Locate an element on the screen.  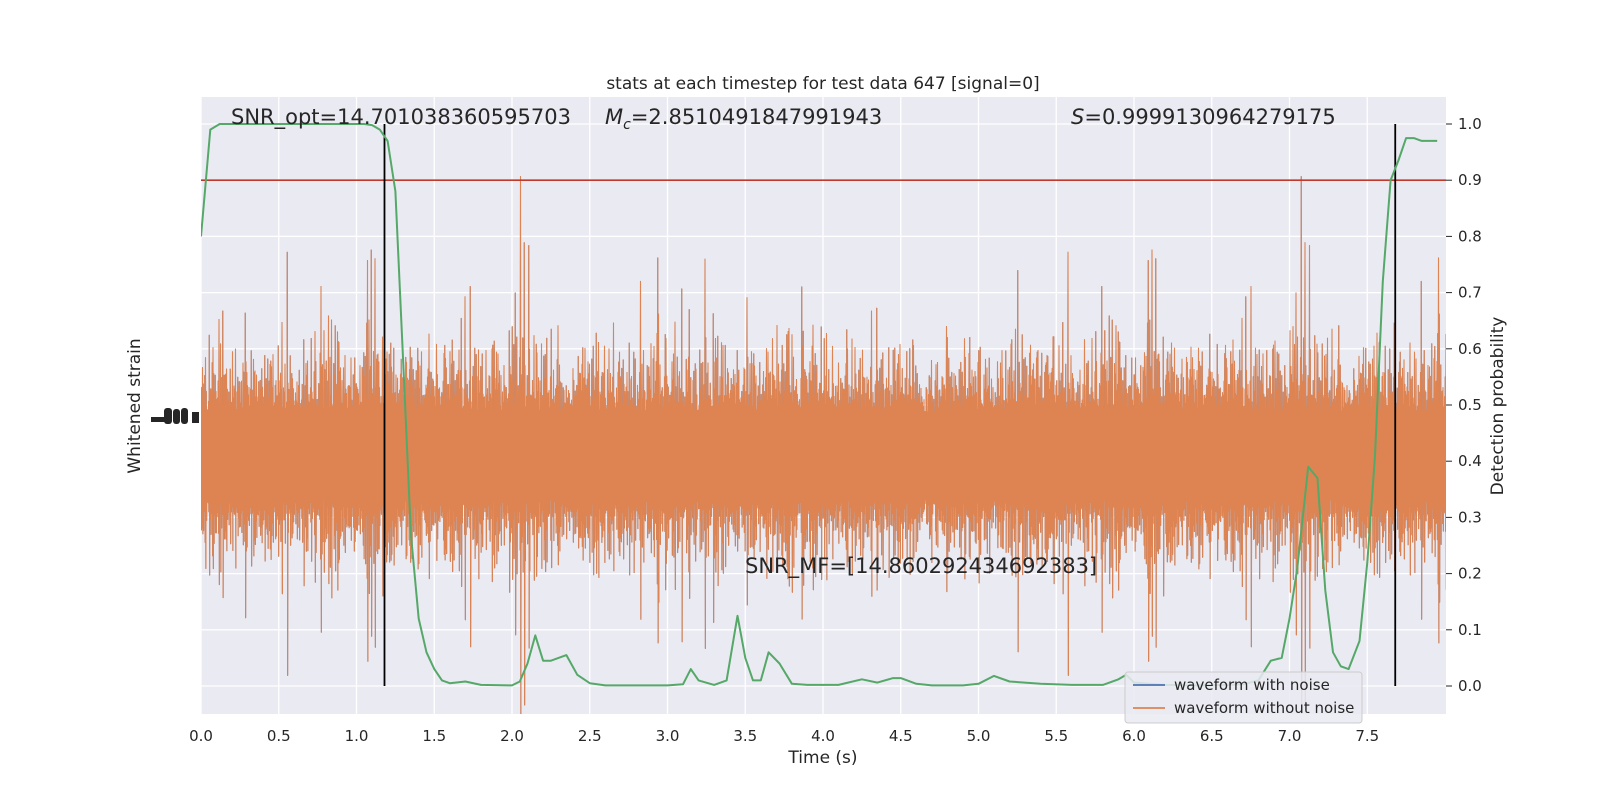
y-tick-label: 1.0 is located at coordinates (1470, 124).